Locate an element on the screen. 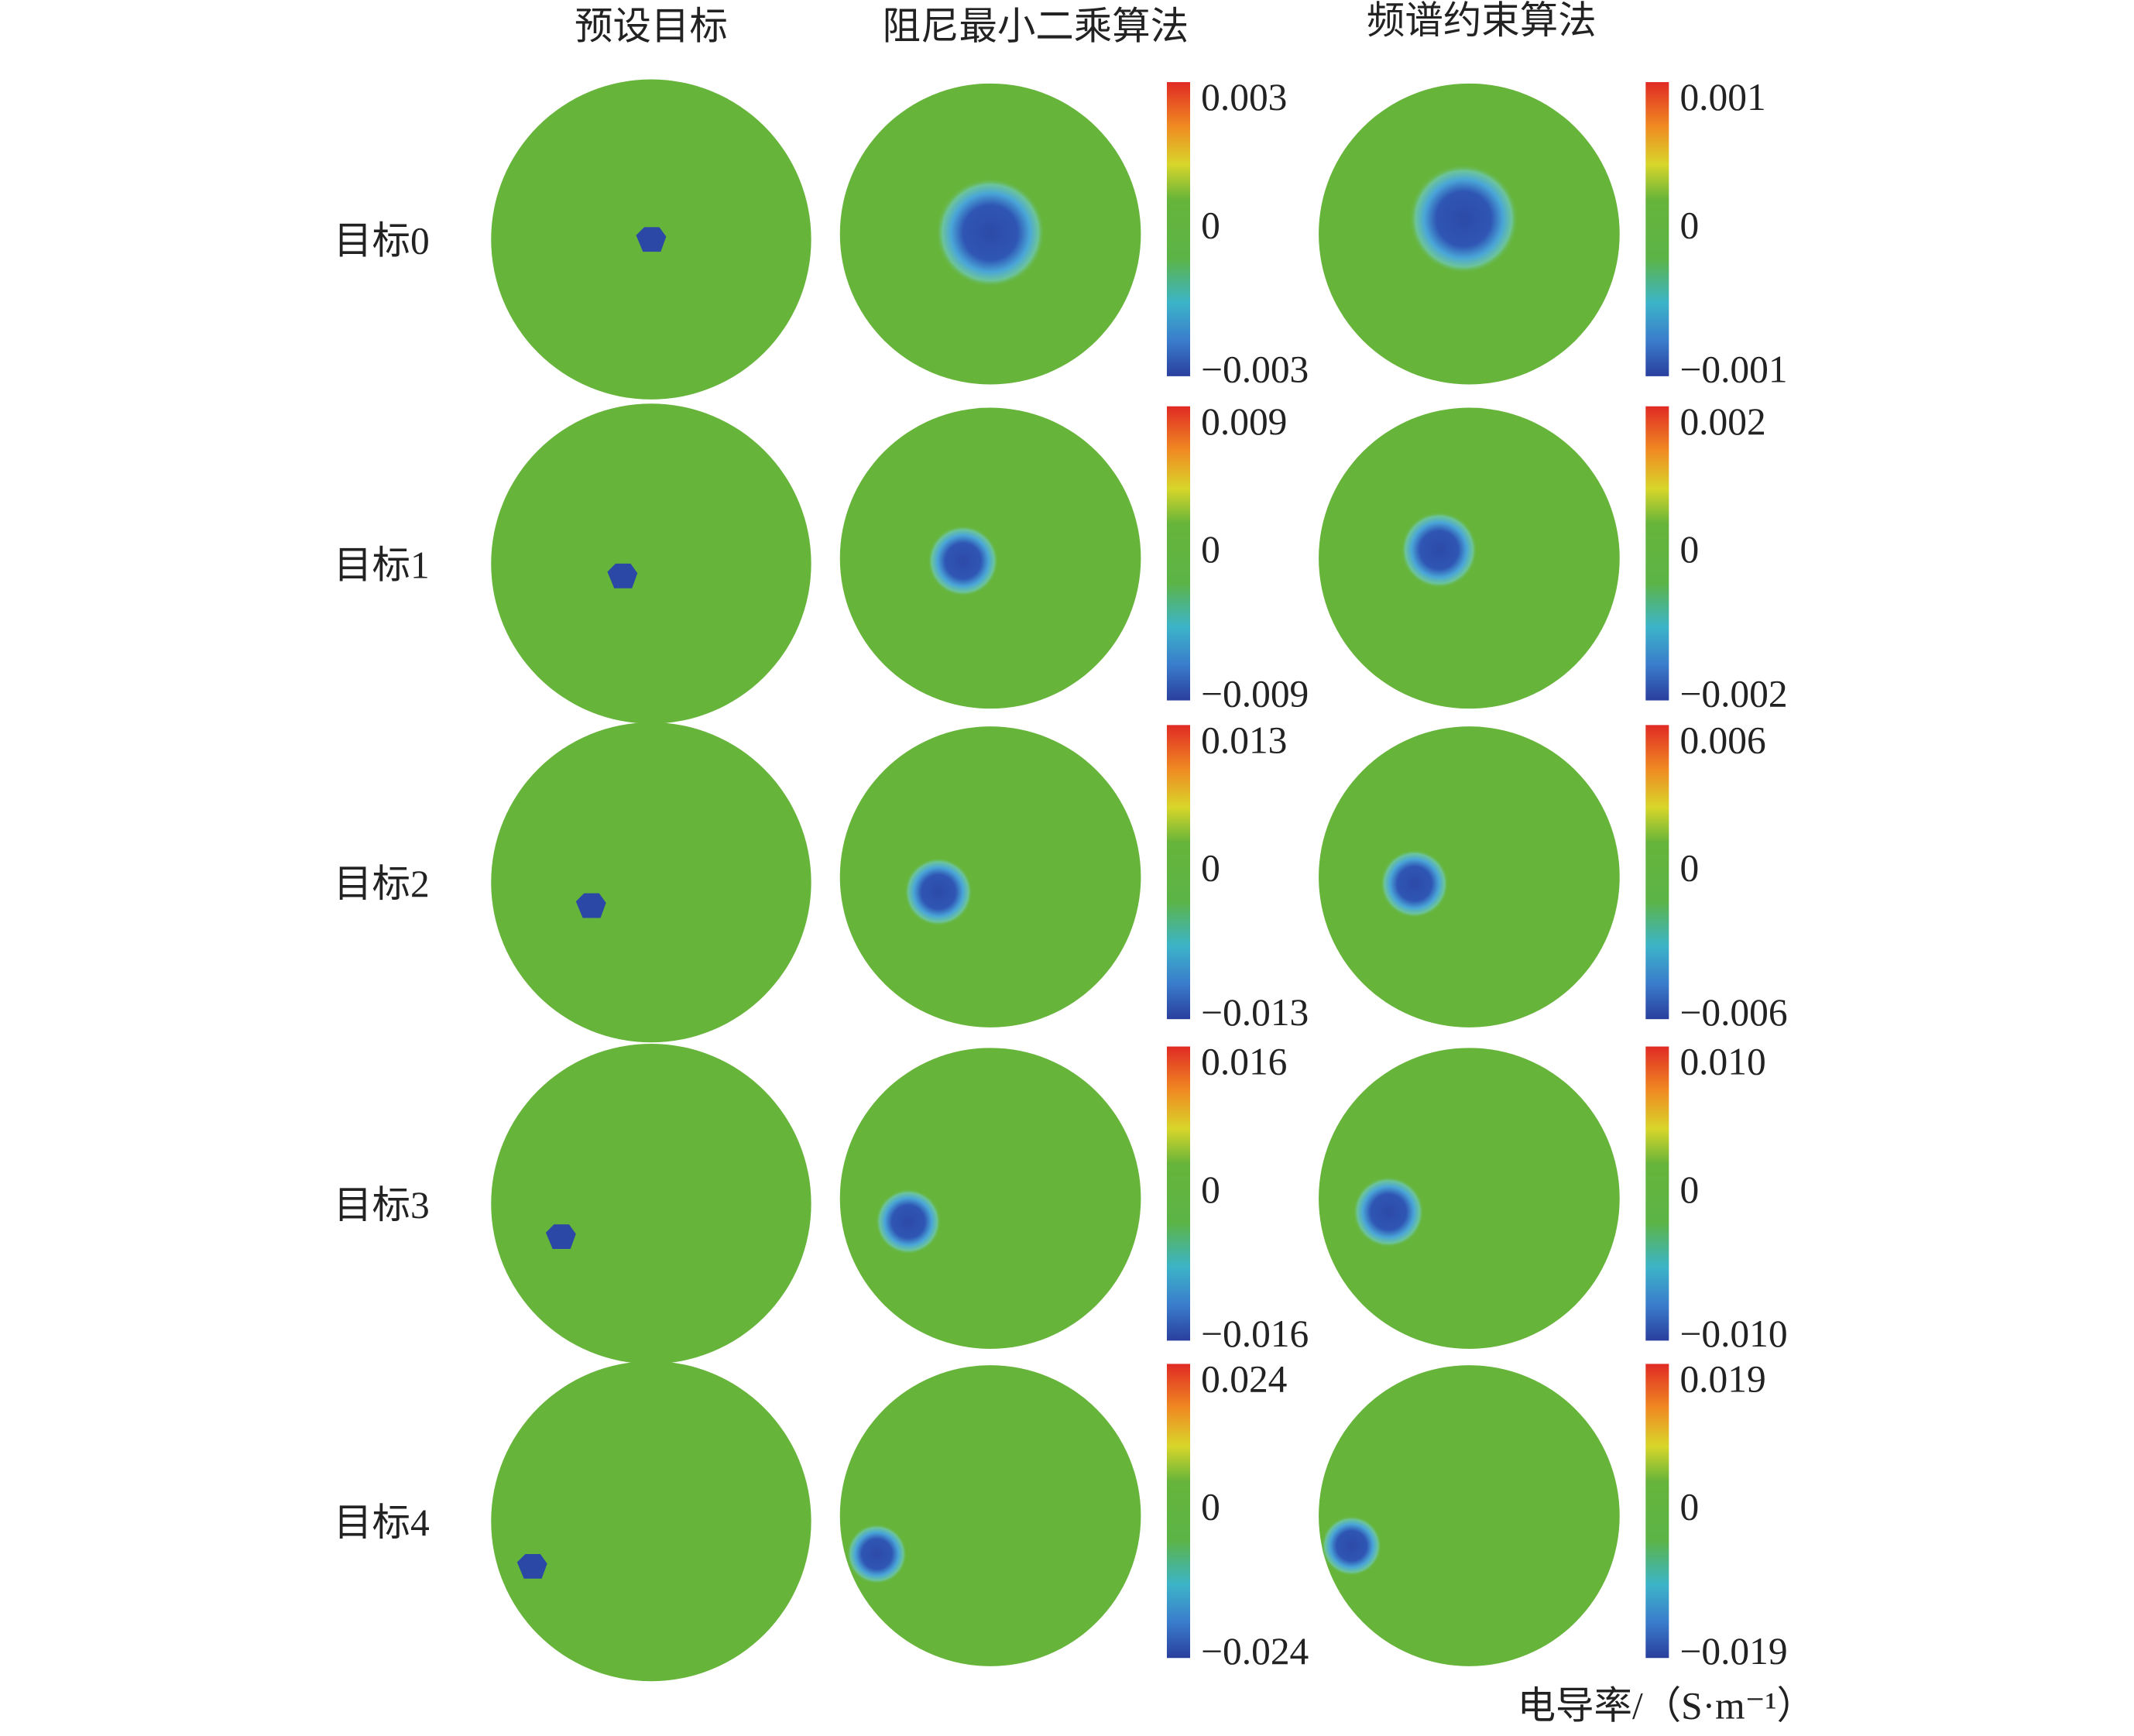  colorbar-max: 0.013 is located at coordinates (1244, 740).